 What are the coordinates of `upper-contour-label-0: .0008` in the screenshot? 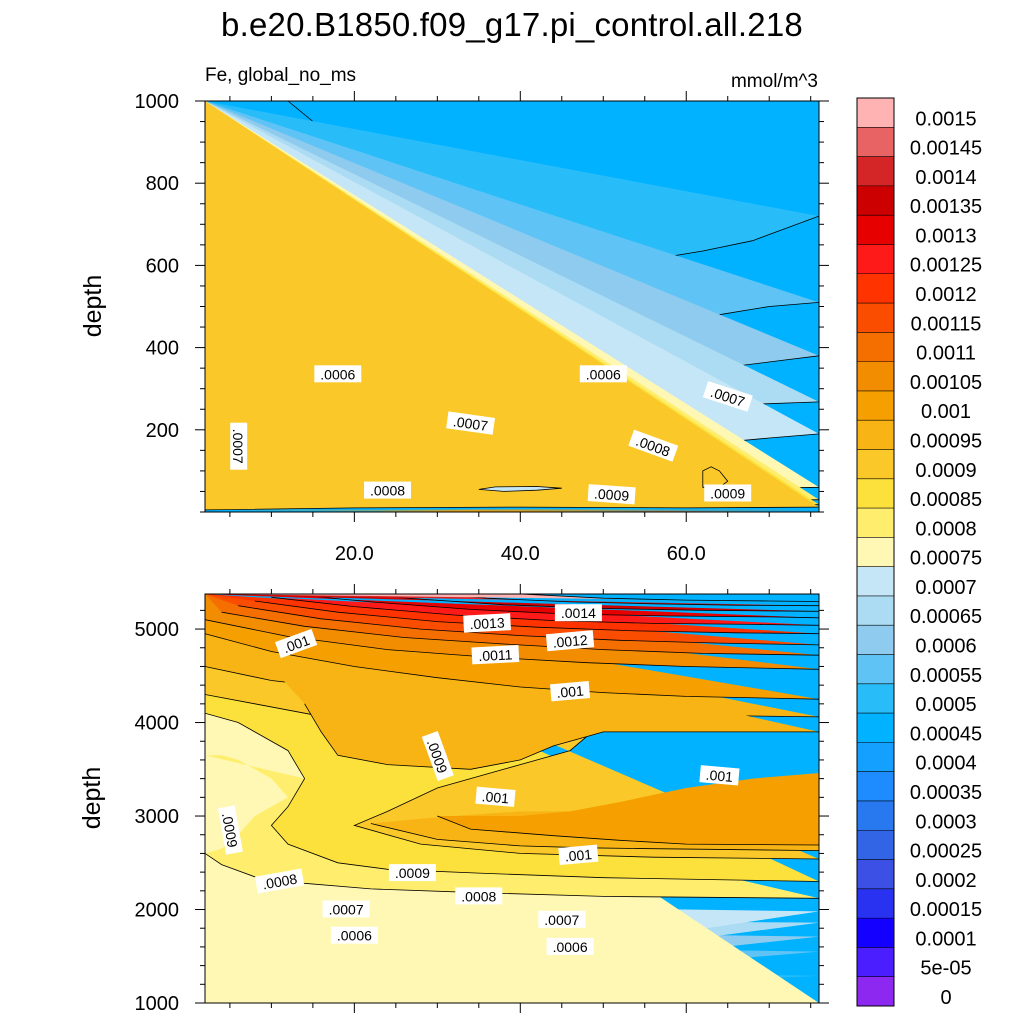 It's located at (387, 490).